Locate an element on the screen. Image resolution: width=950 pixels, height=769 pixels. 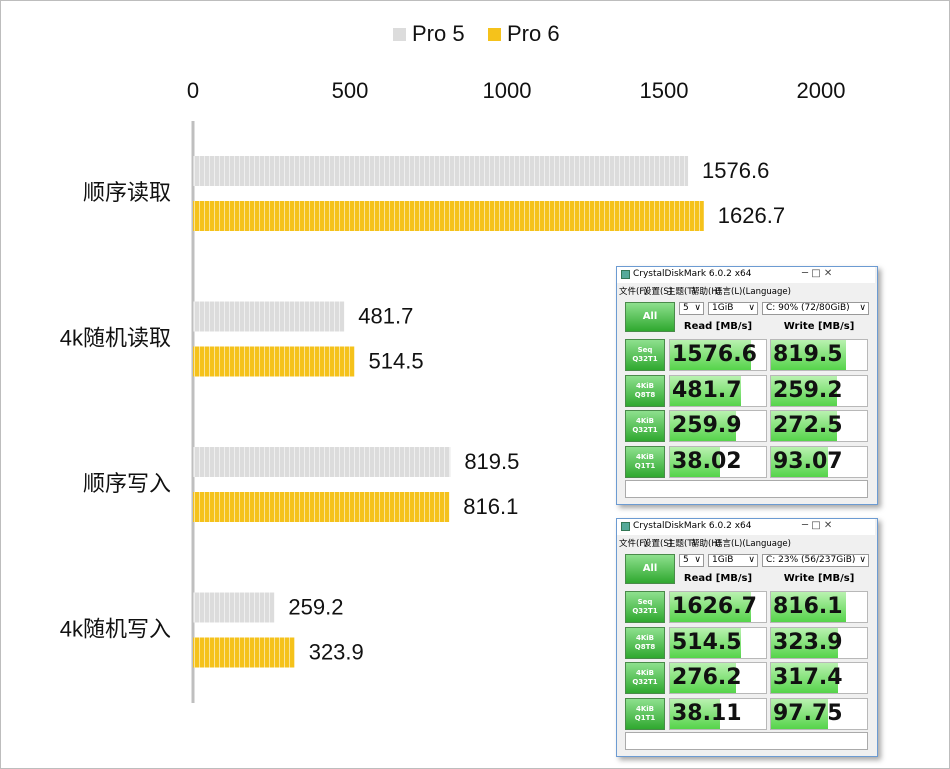
result-cell: 481.7 is located at coordinates (718, 390).